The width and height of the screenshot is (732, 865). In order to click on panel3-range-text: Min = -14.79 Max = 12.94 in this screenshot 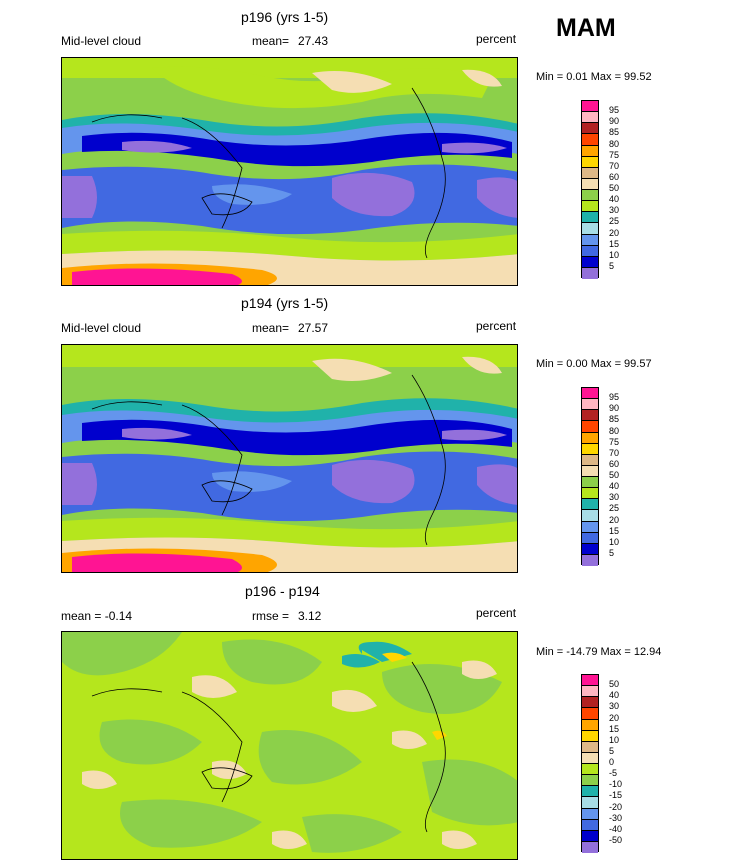, I will do `click(599, 652)`.